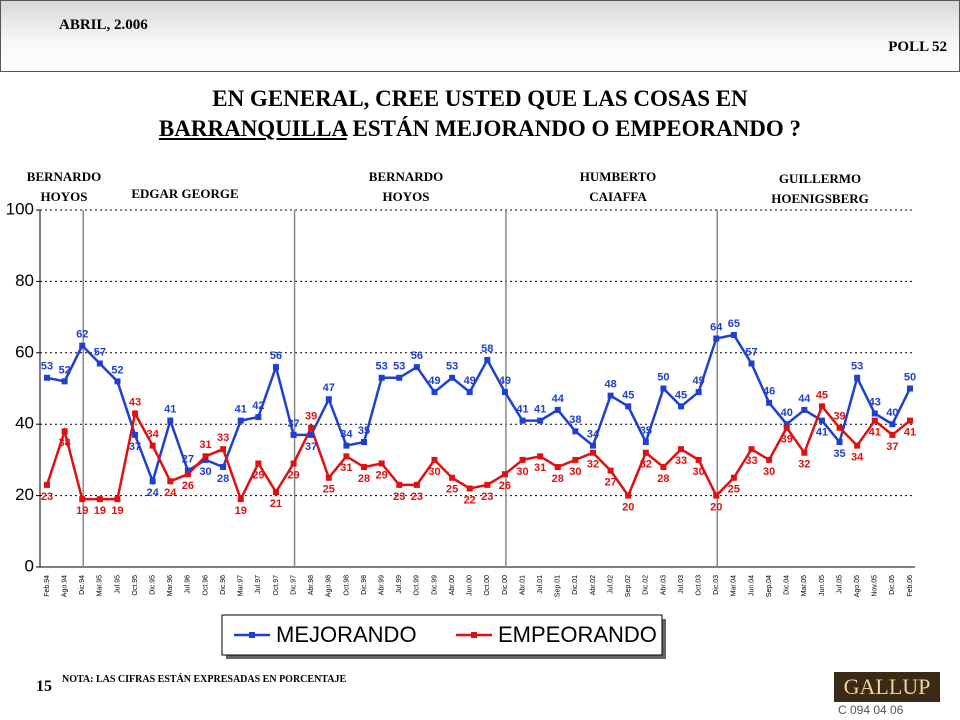  What do you see at coordinates (875, 586) in the screenshot?
I see `x-tick-label: Nov.05` at bounding box center [875, 586].